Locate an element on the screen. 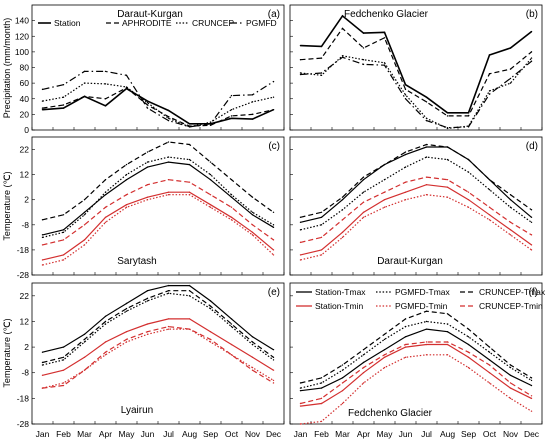 This screenshot has width=550, height=442. panel-d: (d) Daraut-Kurgan is located at coordinates (416, 206).